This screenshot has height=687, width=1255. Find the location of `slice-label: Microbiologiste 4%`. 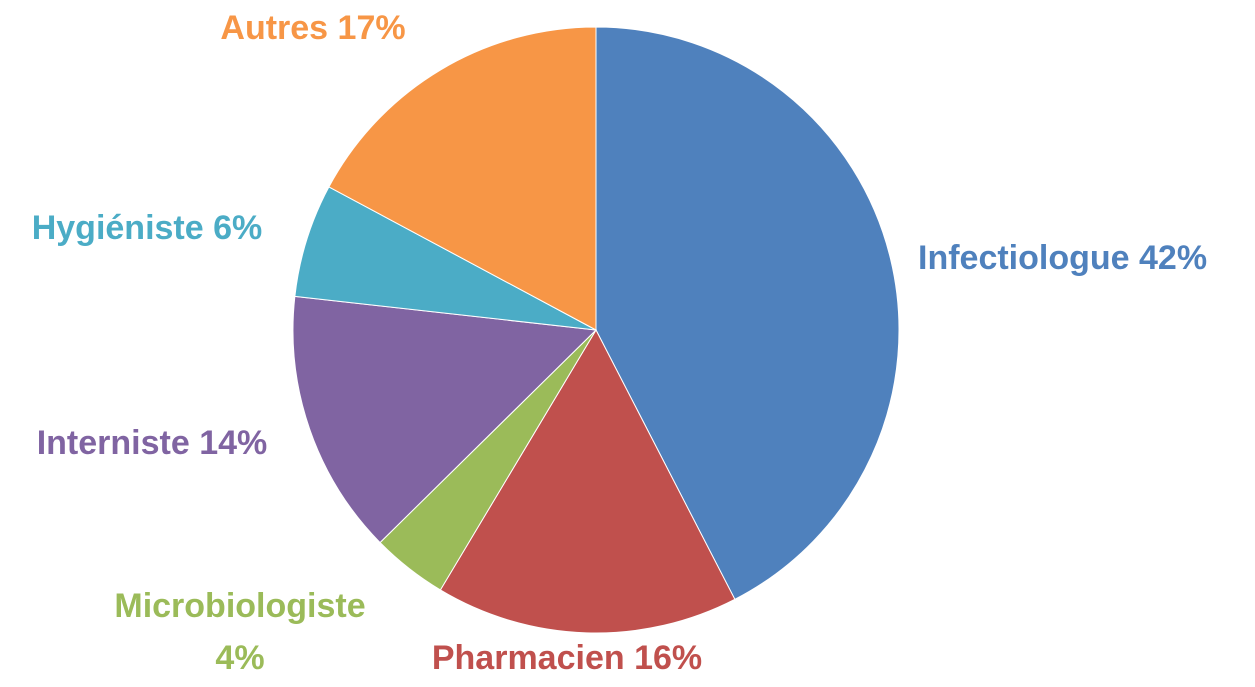

slice-label: Microbiologiste 4% is located at coordinates (239, 632).